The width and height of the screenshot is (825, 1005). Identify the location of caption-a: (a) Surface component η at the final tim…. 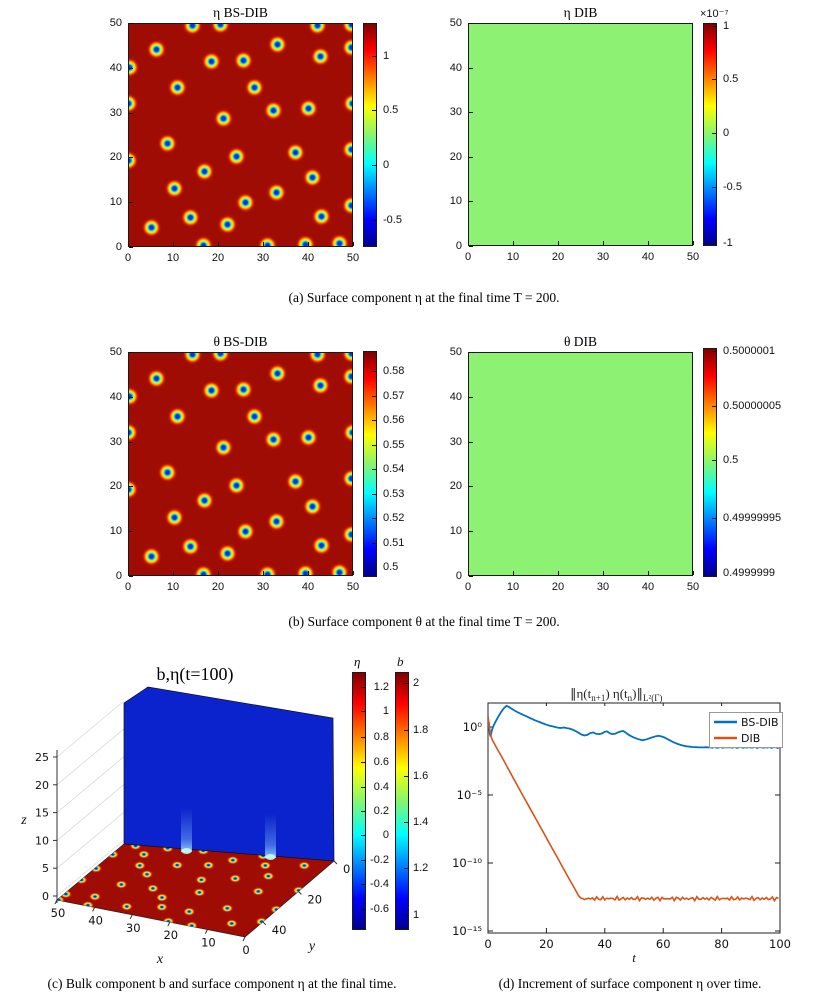
(424, 297).